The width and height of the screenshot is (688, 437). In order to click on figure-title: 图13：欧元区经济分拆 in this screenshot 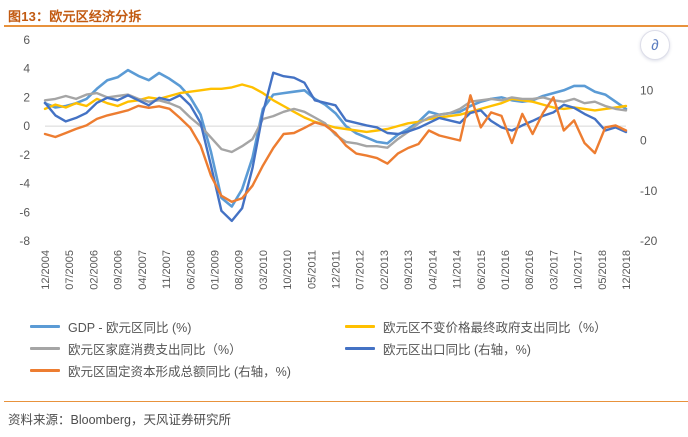, I will do `click(75, 16)`.